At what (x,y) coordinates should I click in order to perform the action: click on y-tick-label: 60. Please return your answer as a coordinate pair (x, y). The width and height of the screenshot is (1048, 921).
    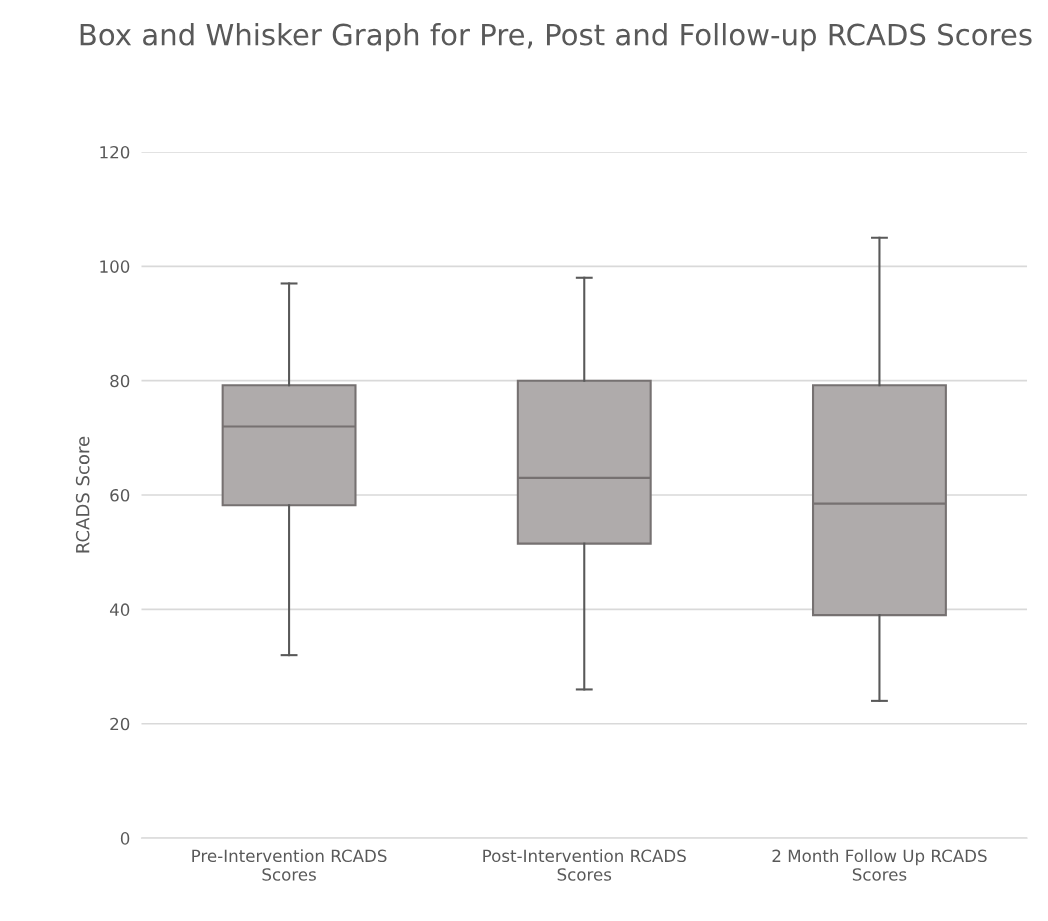
    Looking at the image, I should click on (120, 495).